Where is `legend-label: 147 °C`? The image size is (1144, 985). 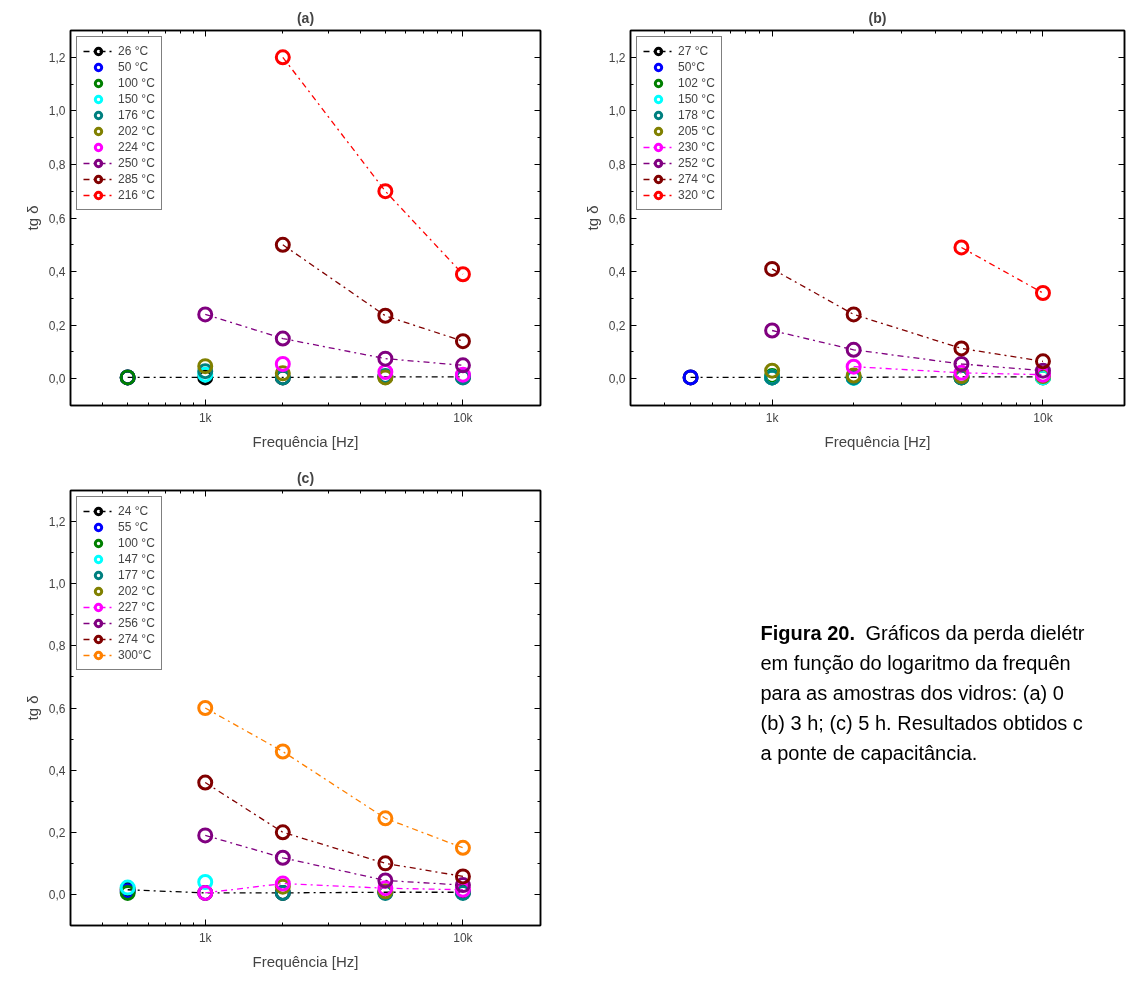 legend-label: 147 °C is located at coordinates (136, 559).